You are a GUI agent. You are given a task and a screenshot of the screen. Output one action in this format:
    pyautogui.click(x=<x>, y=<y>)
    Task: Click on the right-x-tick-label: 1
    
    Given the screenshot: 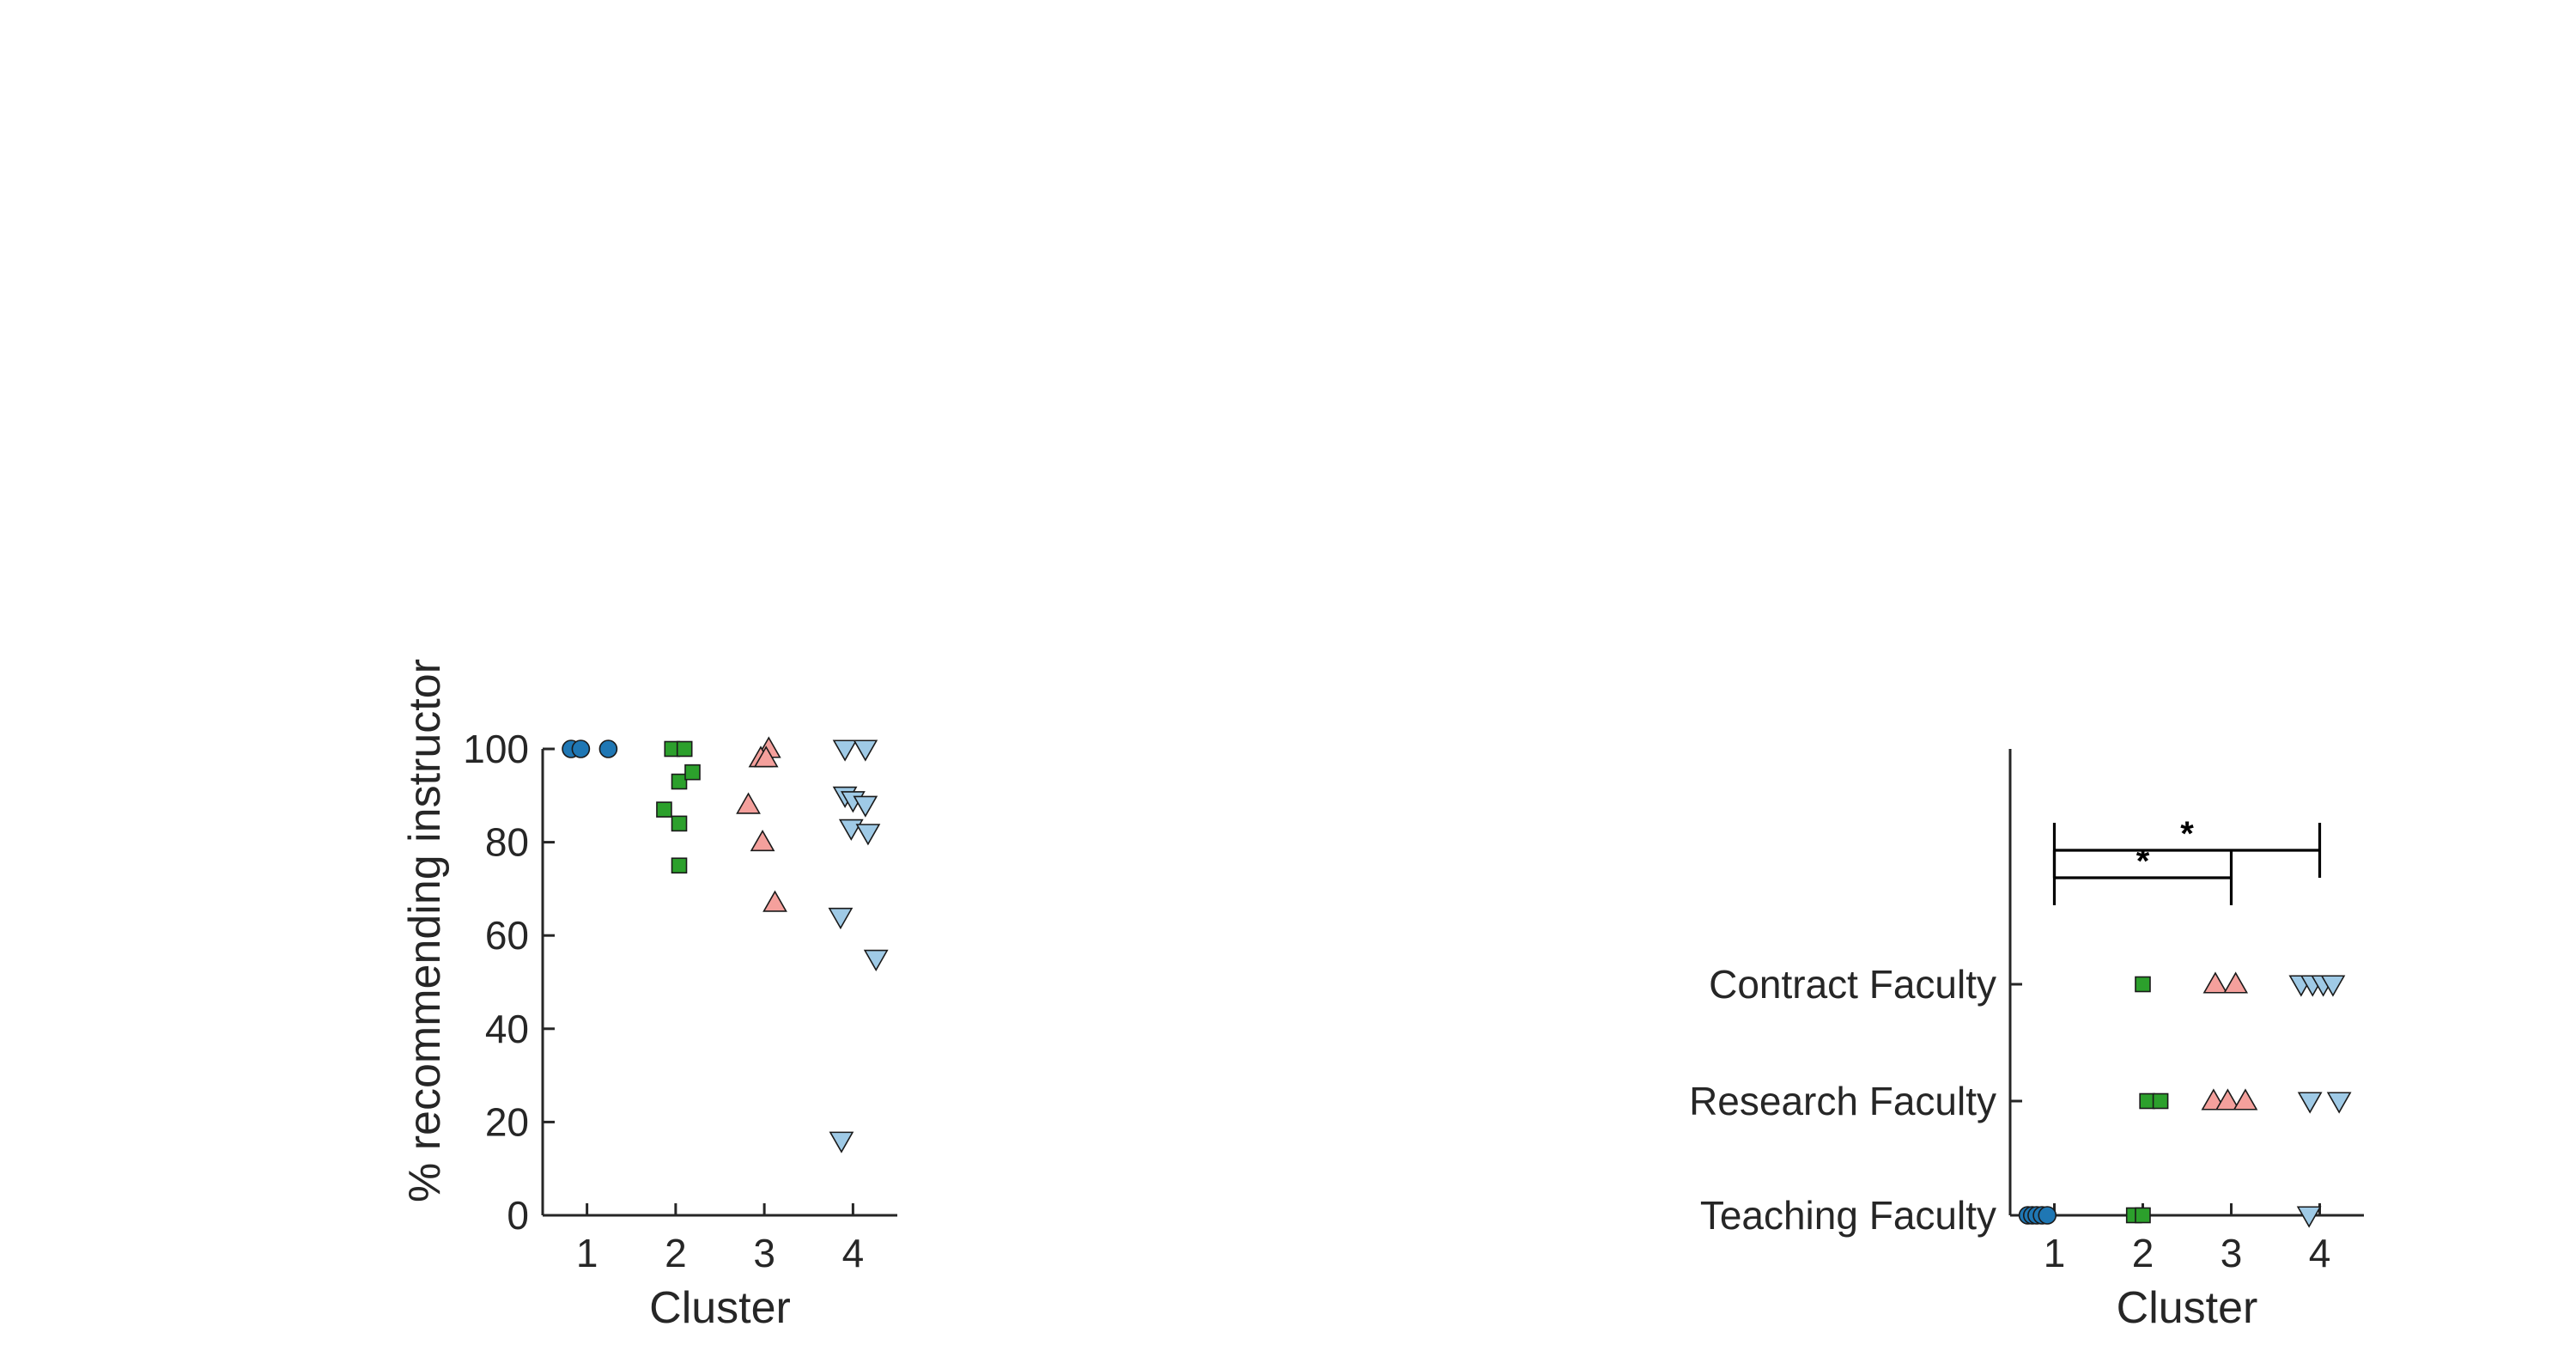 What is the action you would take?
    pyautogui.click(x=2055, y=1253)
    